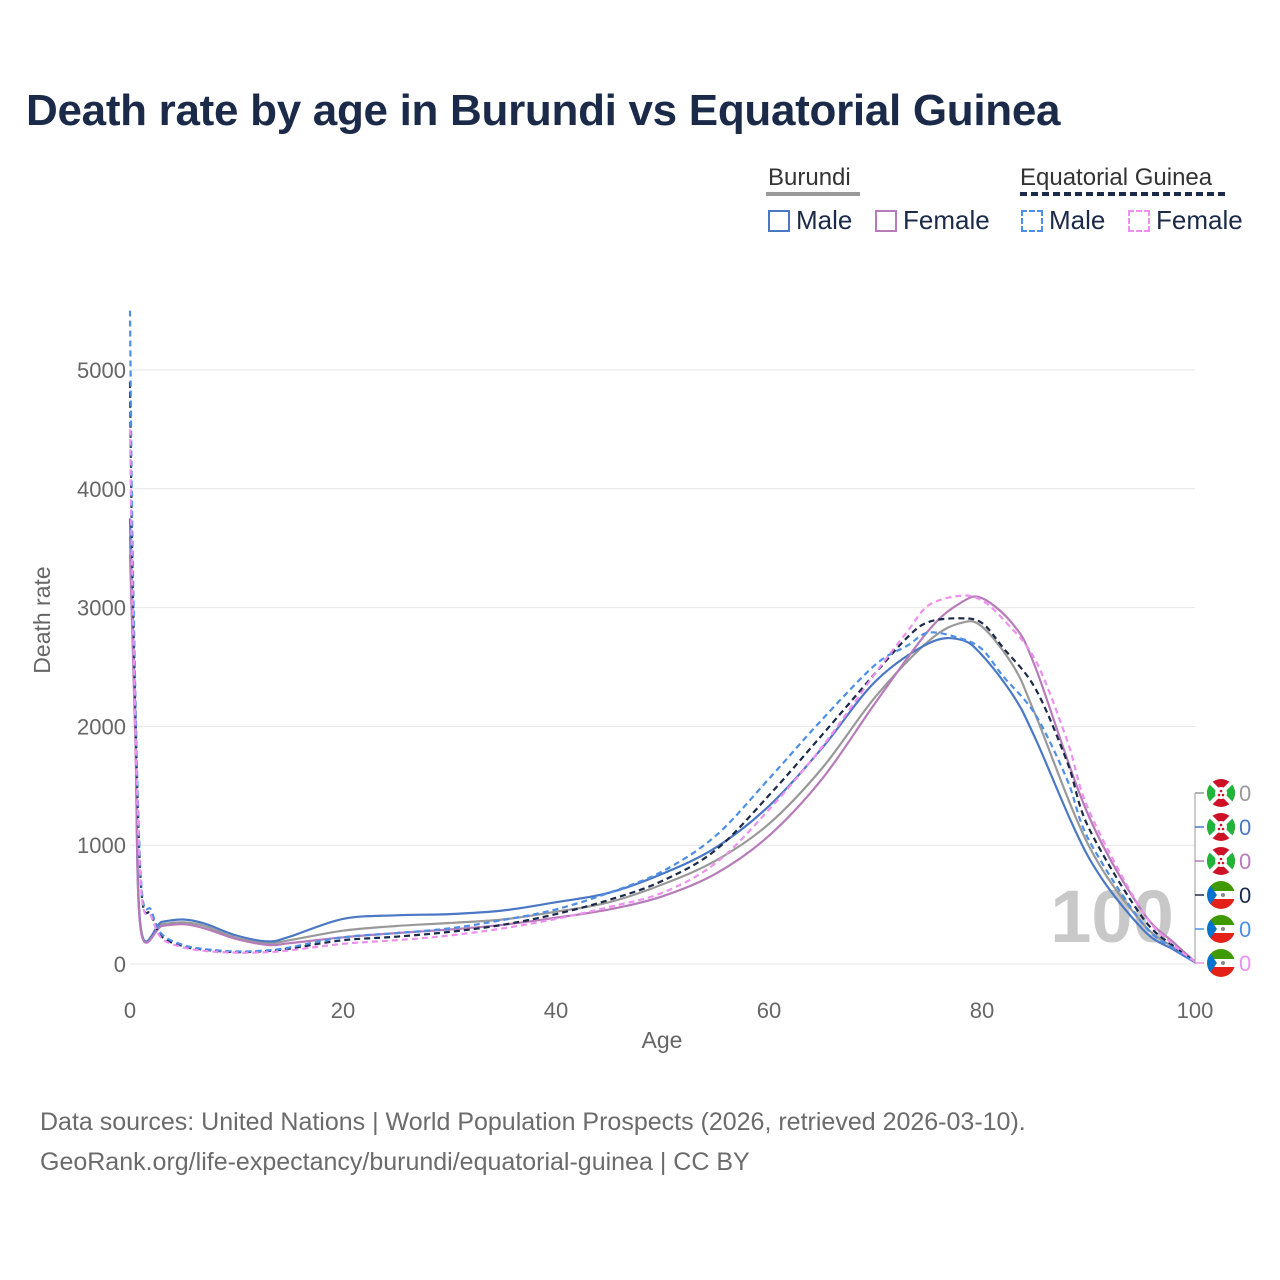 The height and width of the screenshot is (1280, 1280). What do you see at coordinates (1124, 194) in the screenshot?
I see `legend-eqg-line` at bounding box center [1124, 194].